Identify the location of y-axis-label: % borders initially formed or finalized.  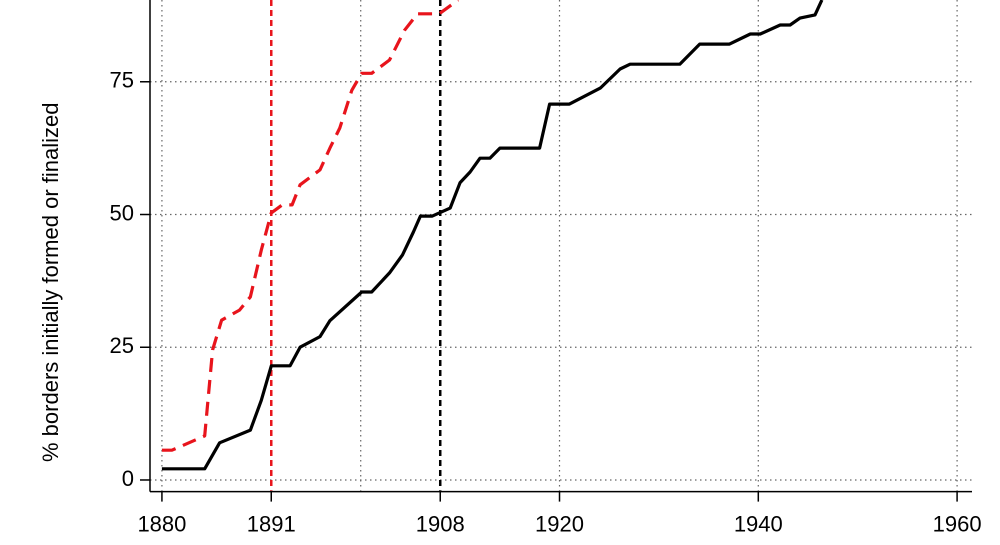
(50, 283).